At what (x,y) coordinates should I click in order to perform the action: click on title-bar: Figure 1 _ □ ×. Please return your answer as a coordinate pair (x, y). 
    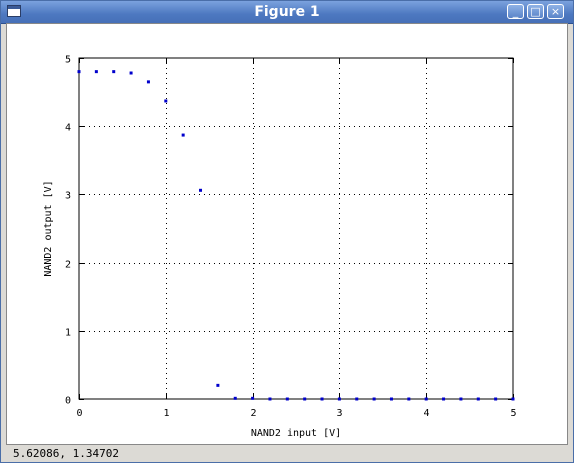
    Looking at the image, I should click on (287, 12).